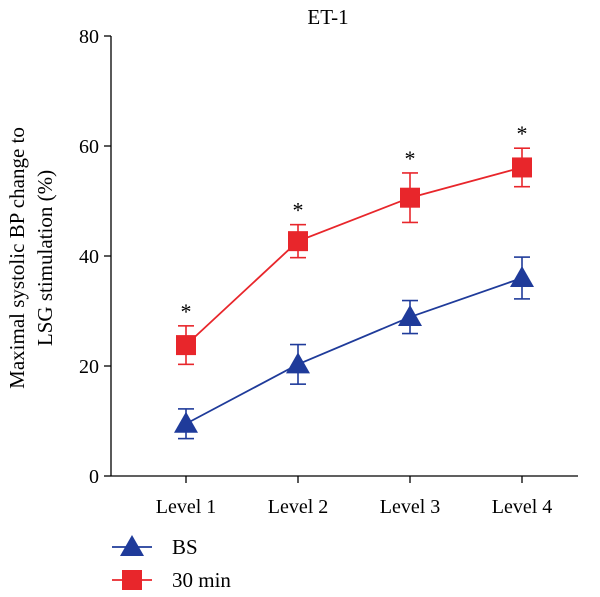  What do you see at coordinates (89, 257) in the screenshot?
I see `y-tick-label: 40` at bounding box center [89, 257].